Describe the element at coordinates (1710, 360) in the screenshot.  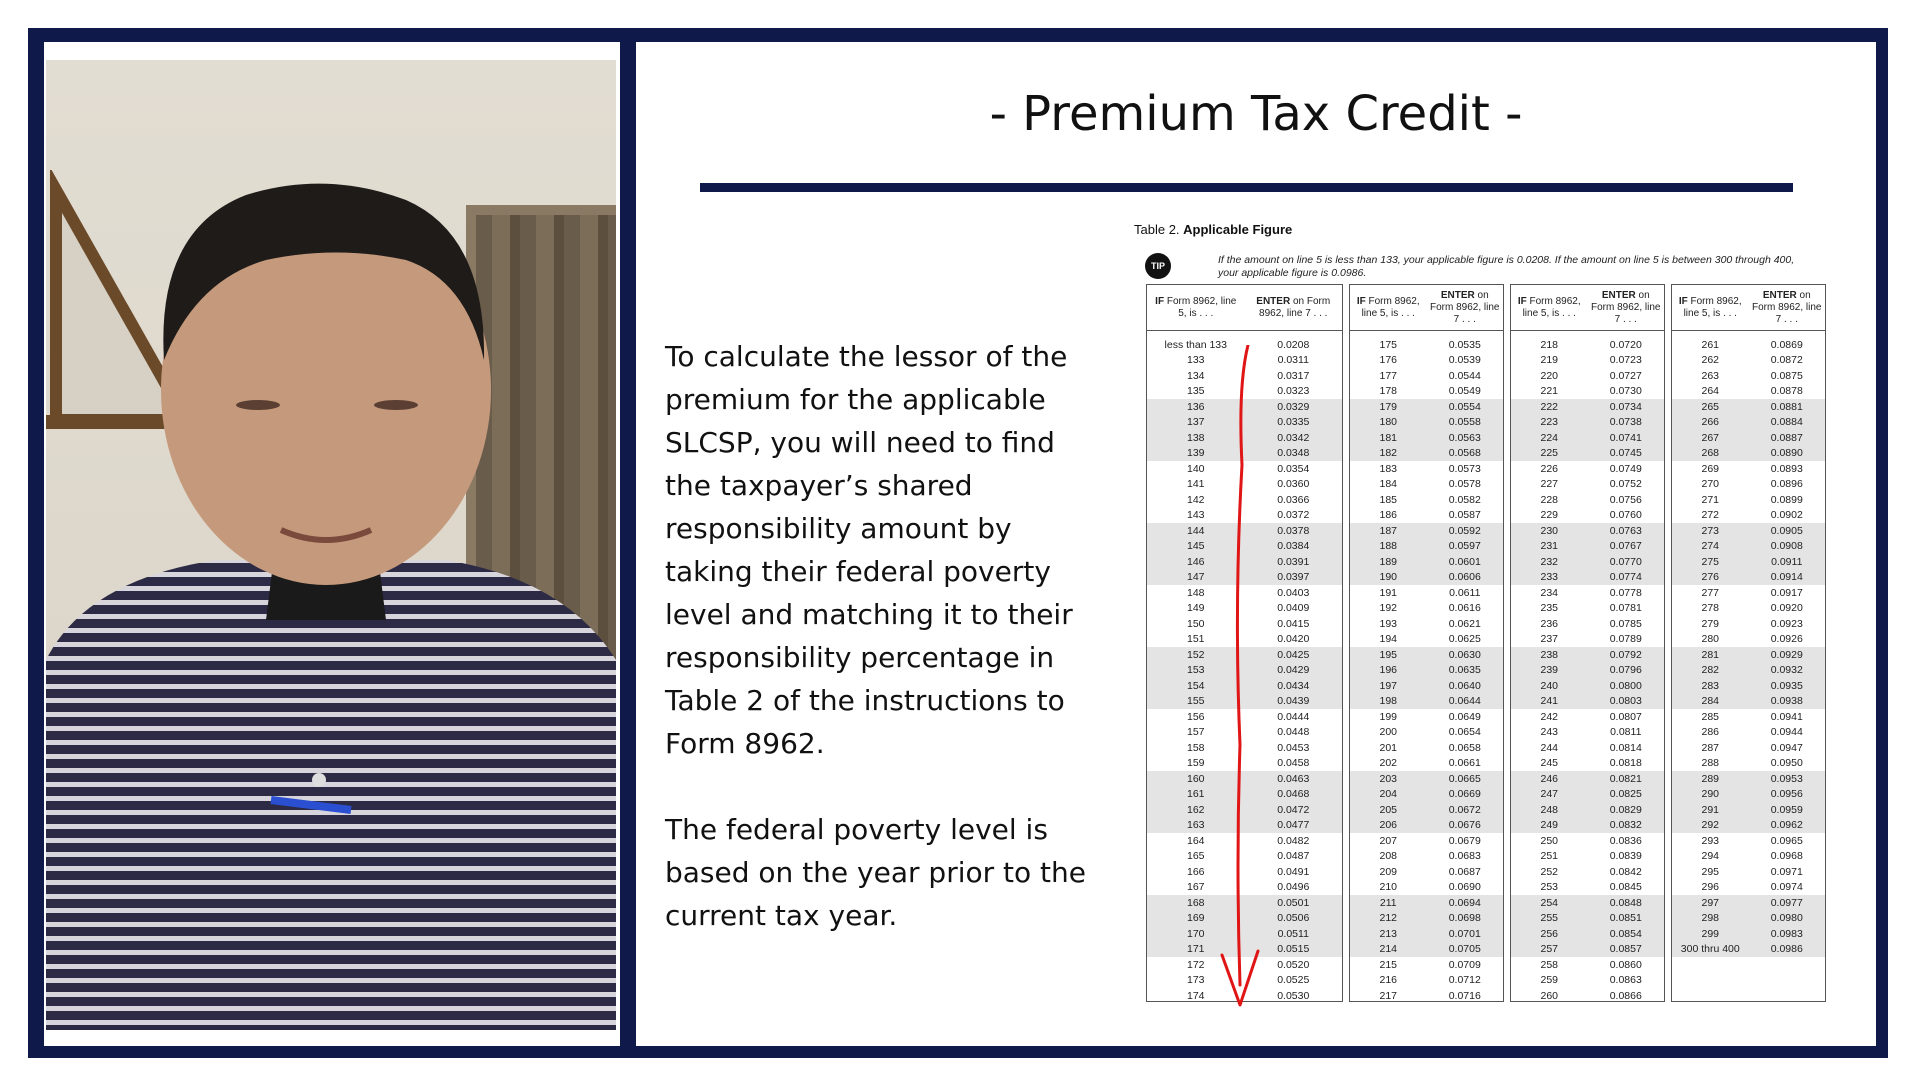
I see `fpl-value: 262` at that location.